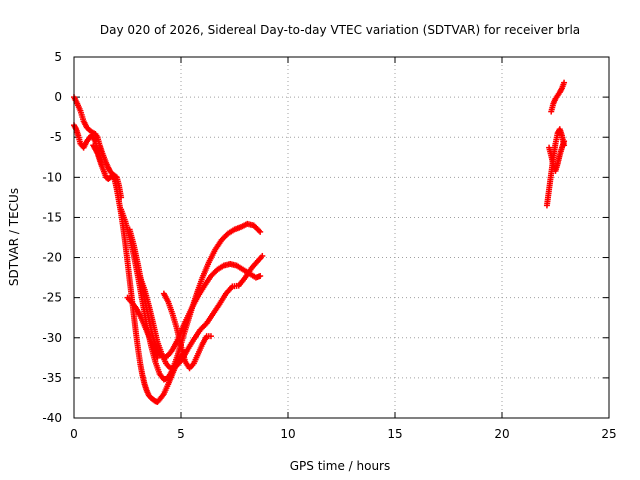  What do you see at coordinates (52, 177) in the screenshot?
I see `y-tick-label: -10` at bounding box center [52, 177].